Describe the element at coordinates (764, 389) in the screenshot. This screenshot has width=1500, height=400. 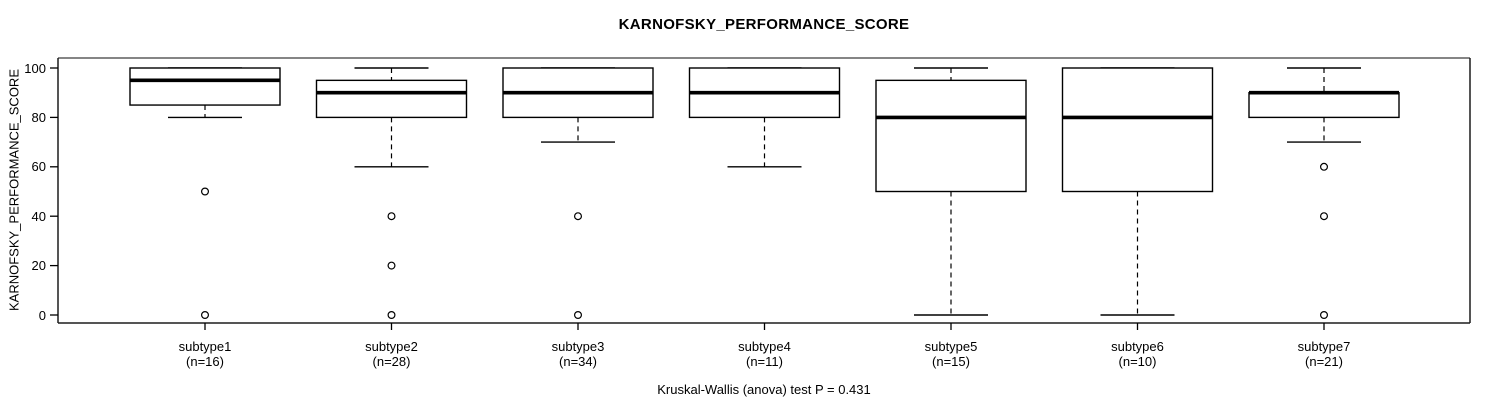
I see `stat-test-annotation: Kruskal-Wallis (anova) test P = 0.431` at that location.